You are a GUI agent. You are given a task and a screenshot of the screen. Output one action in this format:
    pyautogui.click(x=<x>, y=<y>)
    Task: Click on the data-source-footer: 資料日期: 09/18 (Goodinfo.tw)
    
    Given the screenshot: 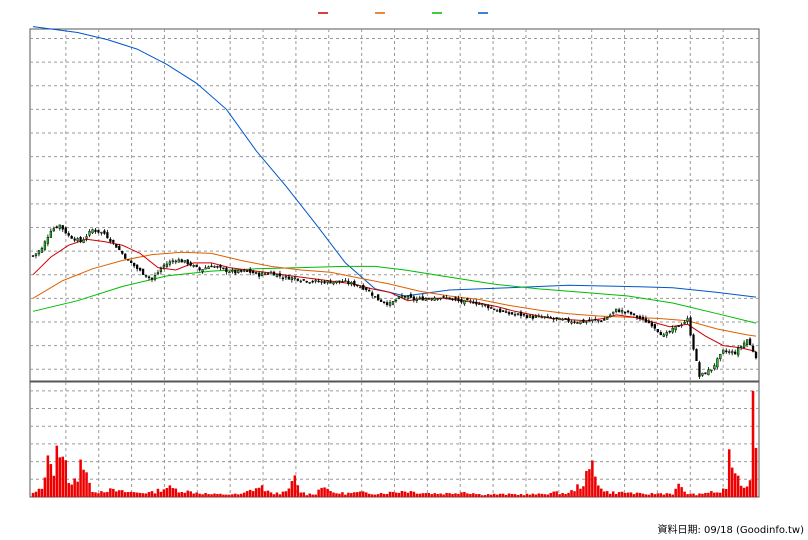 What is the action you would take?
    pyautogui.click(x=730, y=529)
    